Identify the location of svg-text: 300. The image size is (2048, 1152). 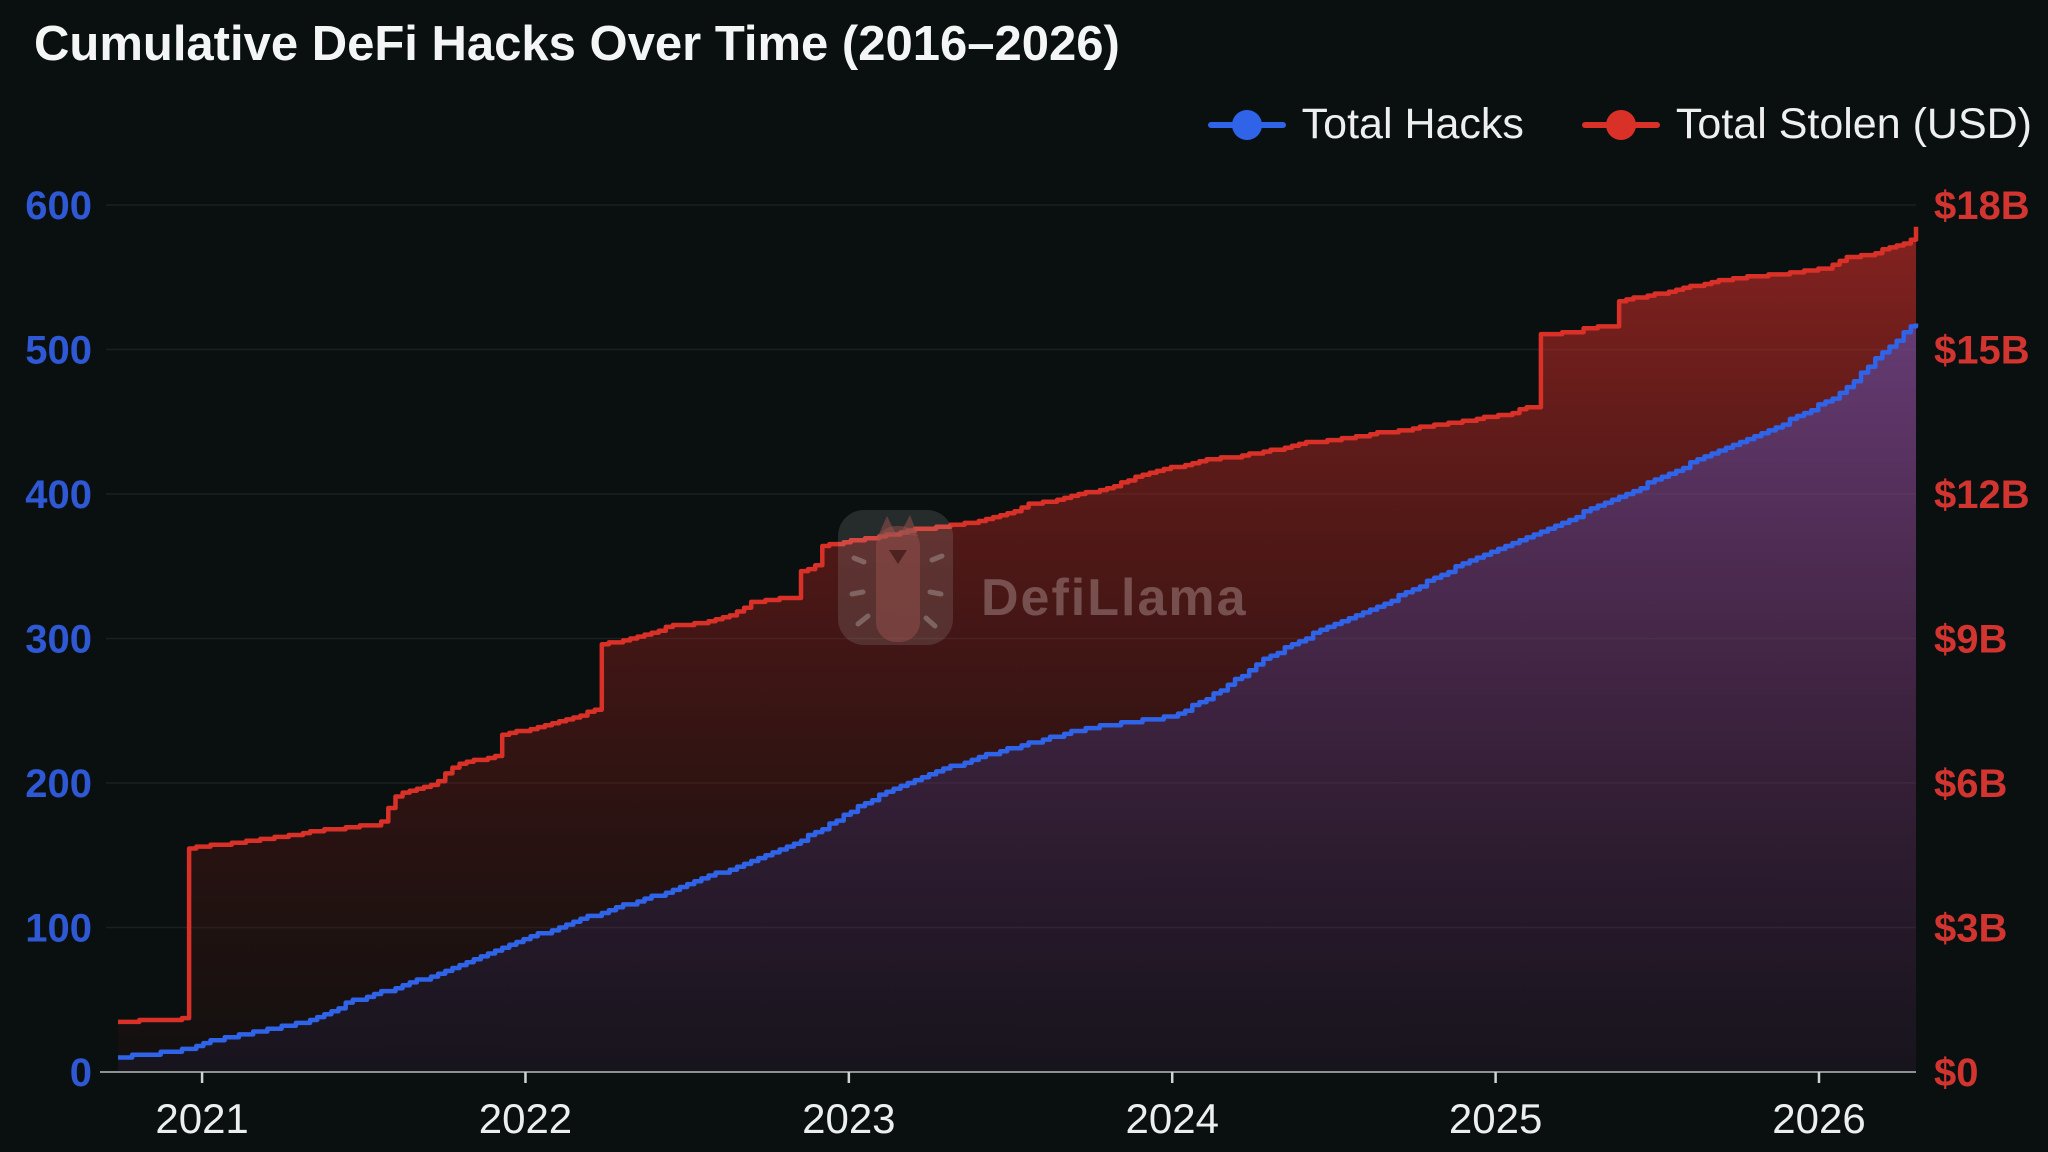
(58, 640).